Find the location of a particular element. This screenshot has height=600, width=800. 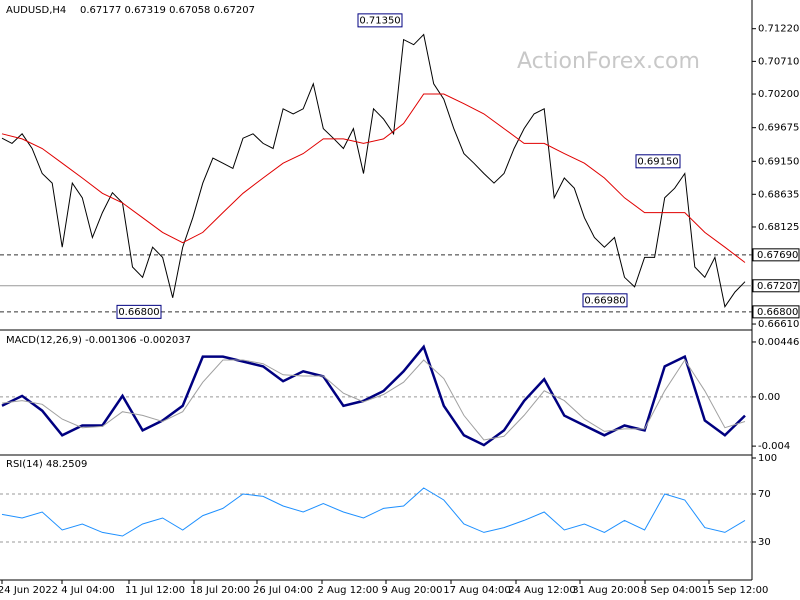

y-tick-label: 0.70200 is located at coordinates (778, 94).